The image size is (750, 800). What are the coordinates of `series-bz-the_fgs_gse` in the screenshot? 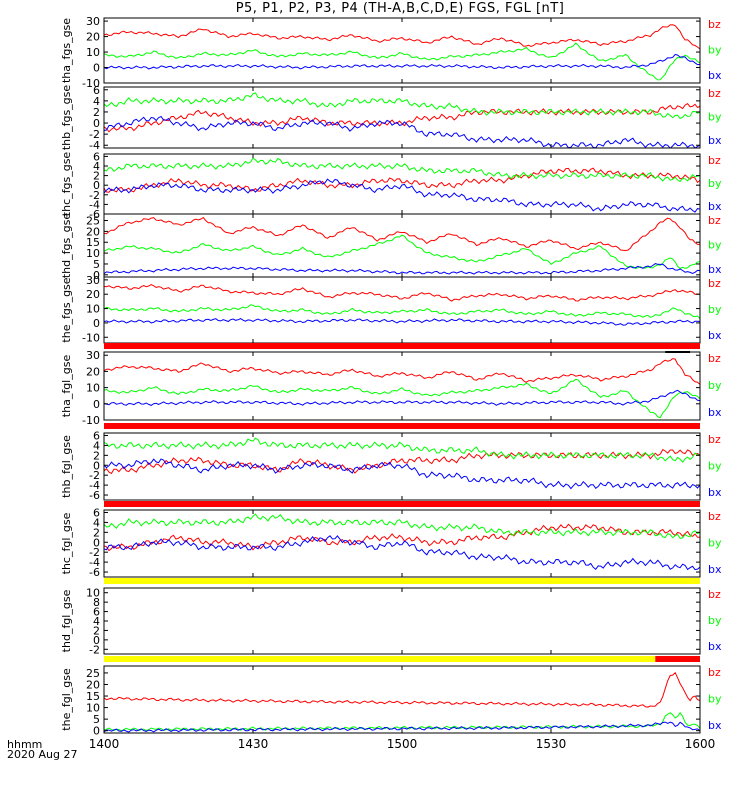 It's located at (402, 293).